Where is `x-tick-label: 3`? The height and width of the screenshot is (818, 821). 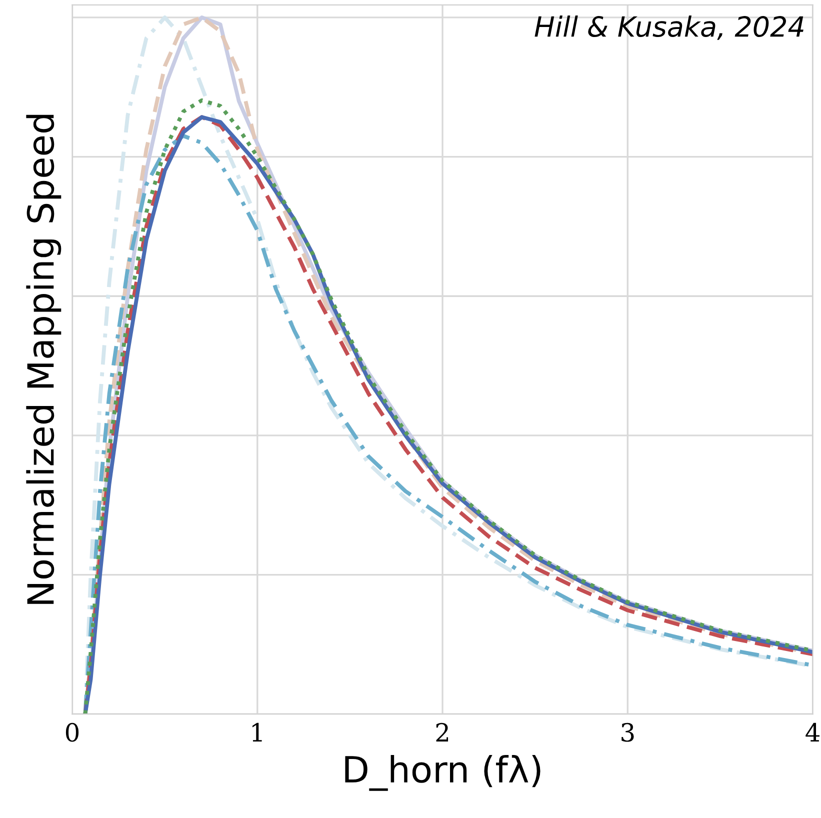
x-tick-label: 3 is located at coordinates (628, 732).